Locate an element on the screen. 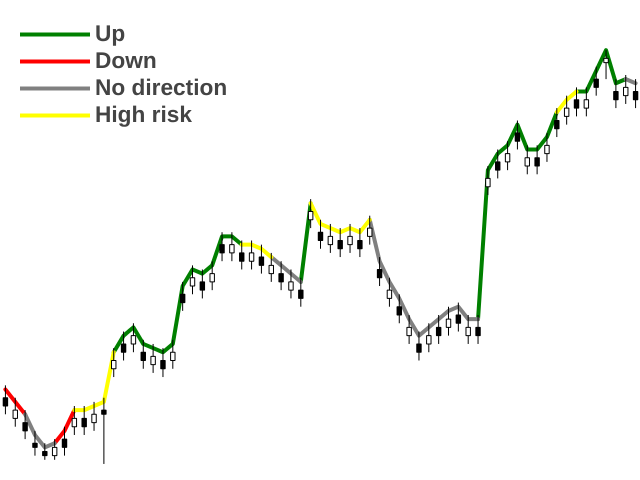 Image resolution: width=640 pixels, height=480 pixels. legend-label: No direction is located at coordinates (161, 87).